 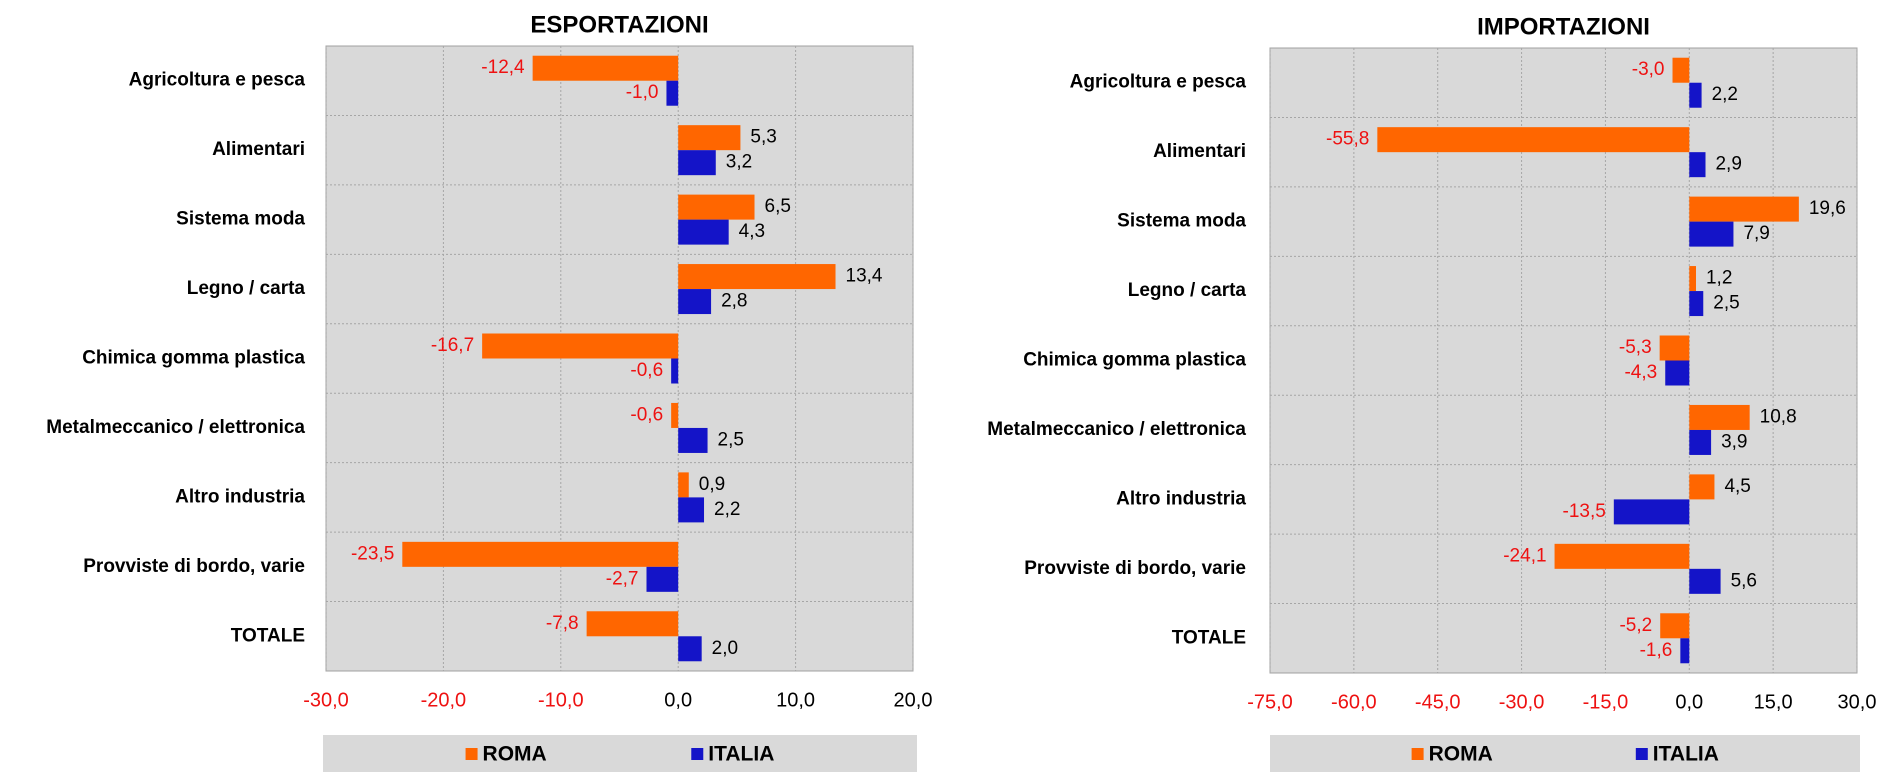 What do you see at coordinates (622, 578) in the screenshot?
I see `data-label: -2,7` at bounding box center [622, 578].